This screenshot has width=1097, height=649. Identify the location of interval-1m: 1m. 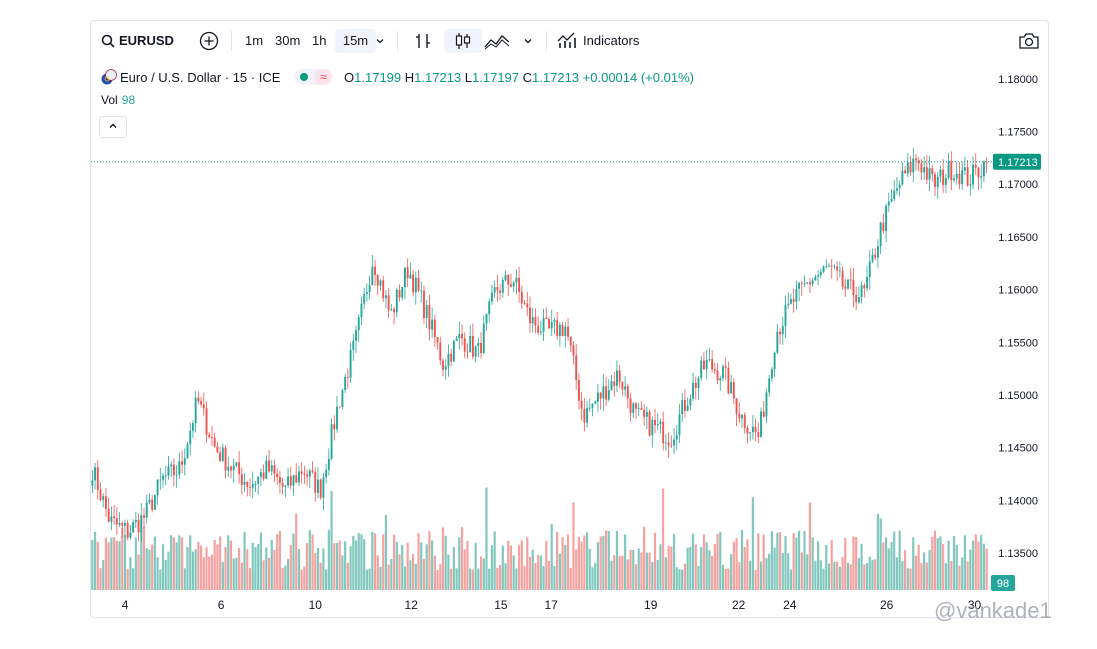
(254, 40).